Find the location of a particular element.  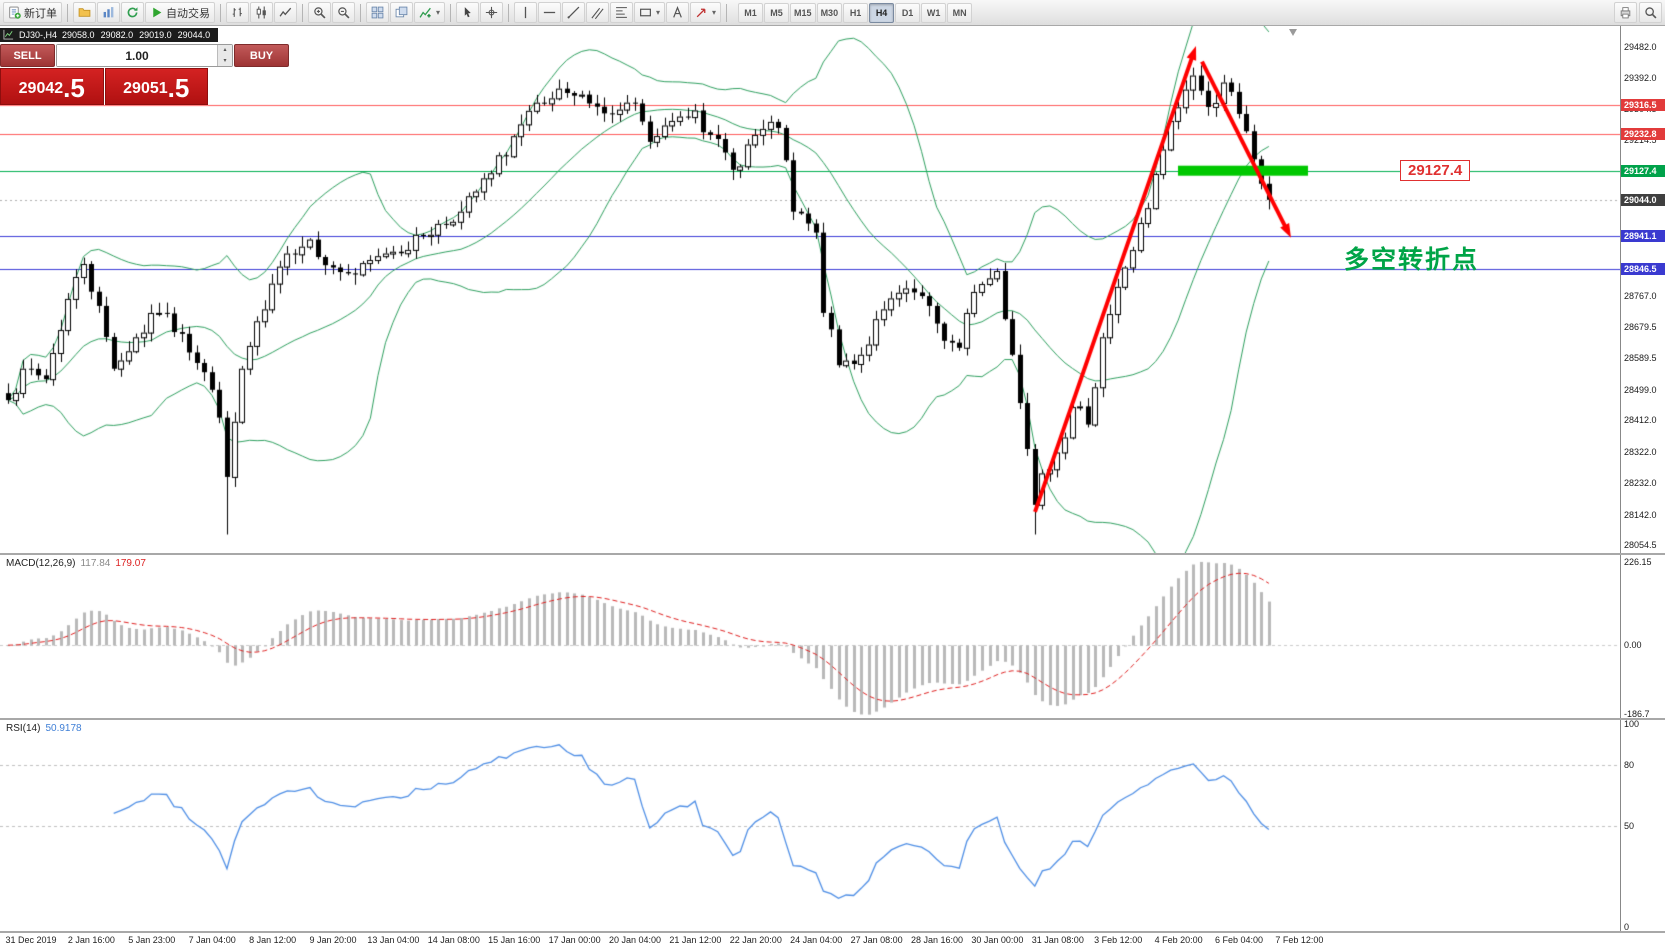

toolbar: 新订单 自动交易 ▾ ▾ ▾ M1 M5 M15 M30 H1 H4 D1 W1 MN is located at coordinates (832, 13).